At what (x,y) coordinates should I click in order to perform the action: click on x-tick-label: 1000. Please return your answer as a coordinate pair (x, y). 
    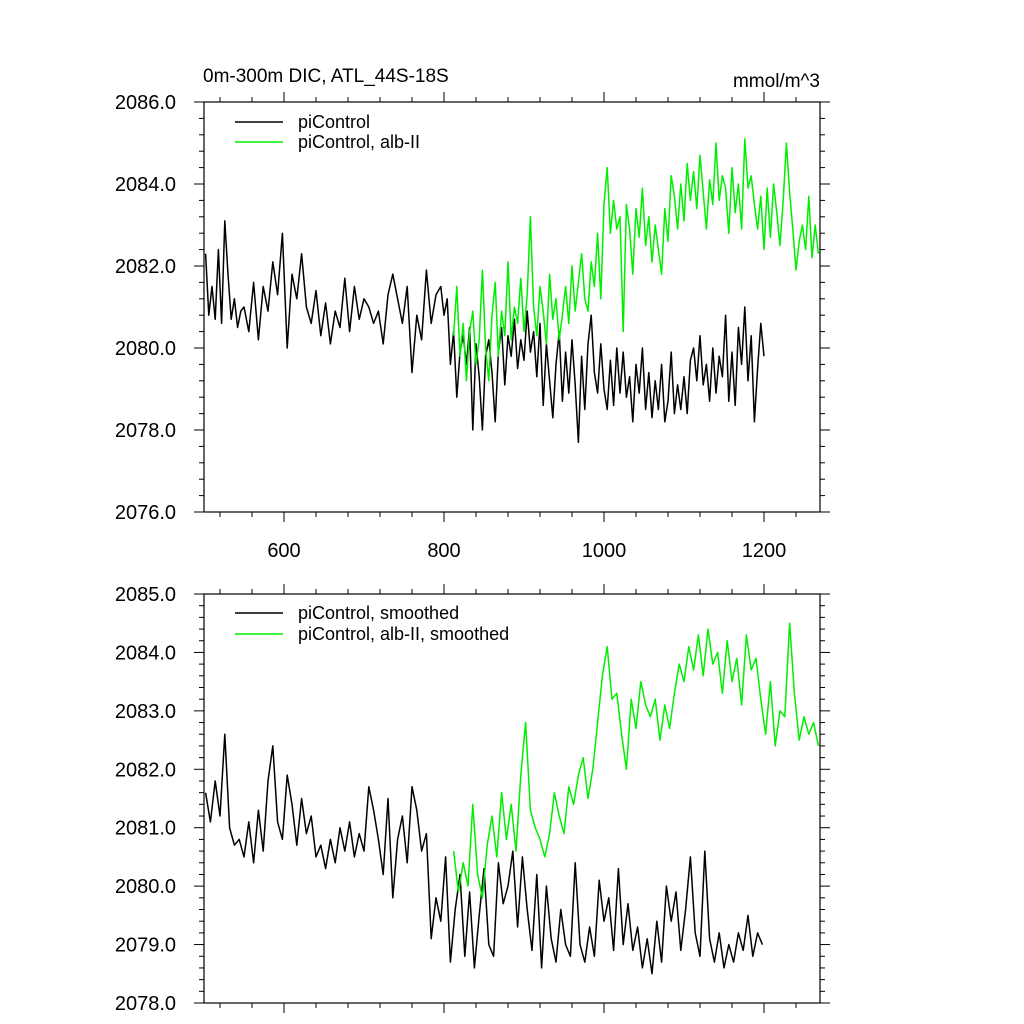
    Looking at the image, I should click on (604, 551).